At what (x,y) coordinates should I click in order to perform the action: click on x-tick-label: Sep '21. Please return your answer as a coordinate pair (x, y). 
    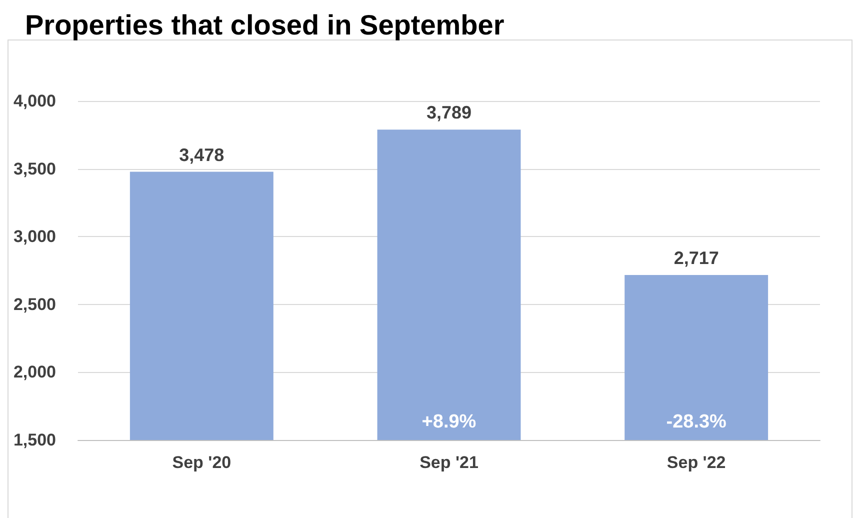
    Looking at the image, I should click on (449, 462).